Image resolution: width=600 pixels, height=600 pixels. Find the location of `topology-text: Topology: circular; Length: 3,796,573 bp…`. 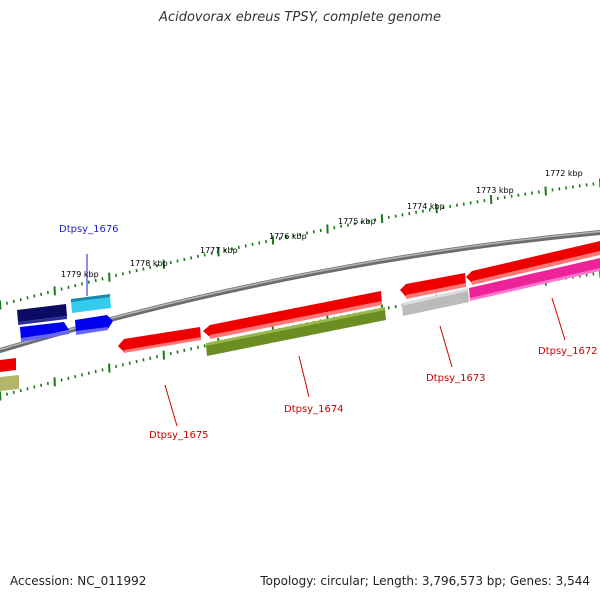

topology-text: Topology: circular; Length: 3,796,573 bp… is located at coordinates (425, 581).